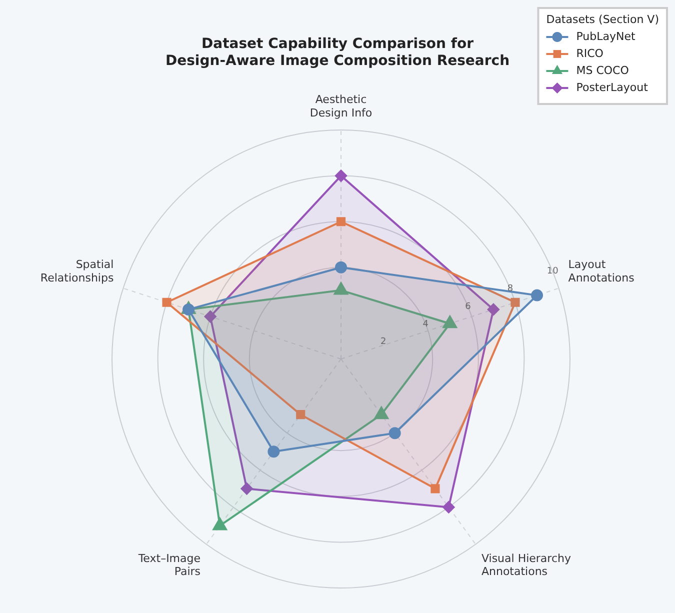 The height and width of the screenshot is (613, 675). I want to click on legend-title: Datasets (Section V), so click(602, 19).